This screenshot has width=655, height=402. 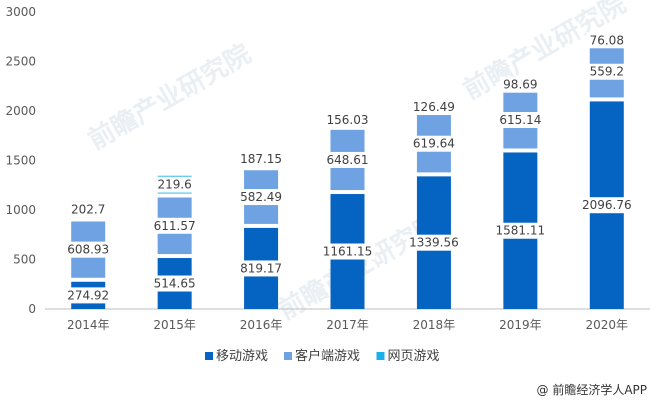 I want to click on y-tick-label: 0, so click(x=32, y=309).